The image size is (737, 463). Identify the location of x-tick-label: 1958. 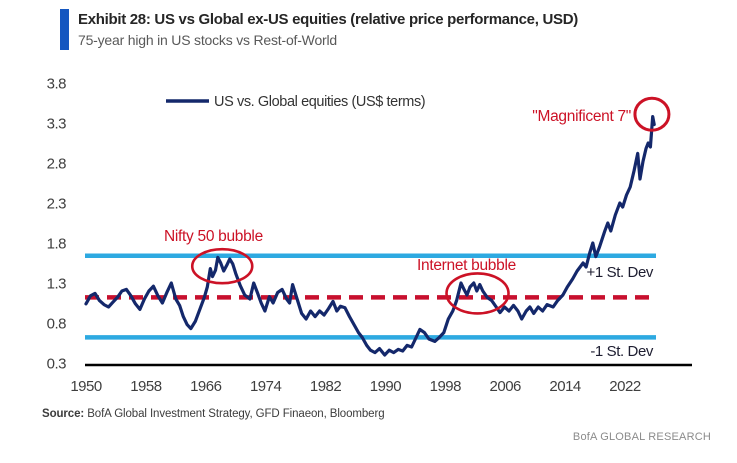
(146, 386).